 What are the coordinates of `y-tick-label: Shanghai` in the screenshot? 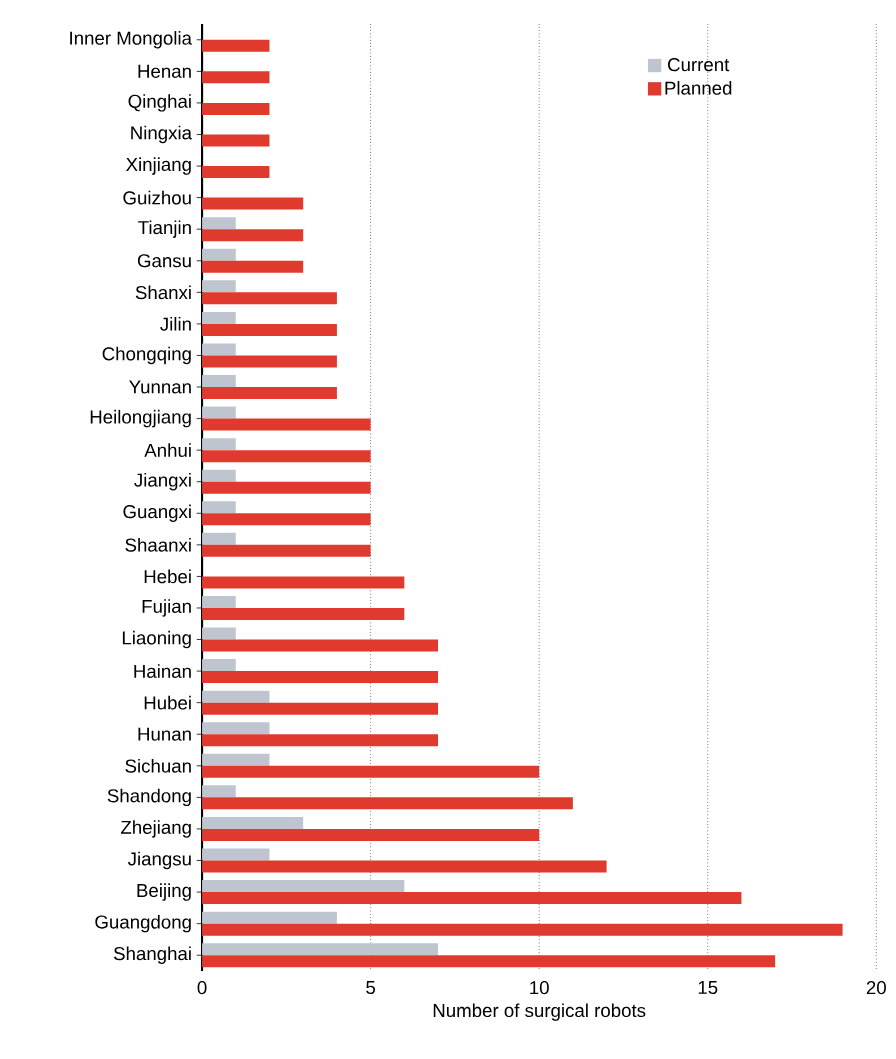 It's located at (152, 955).